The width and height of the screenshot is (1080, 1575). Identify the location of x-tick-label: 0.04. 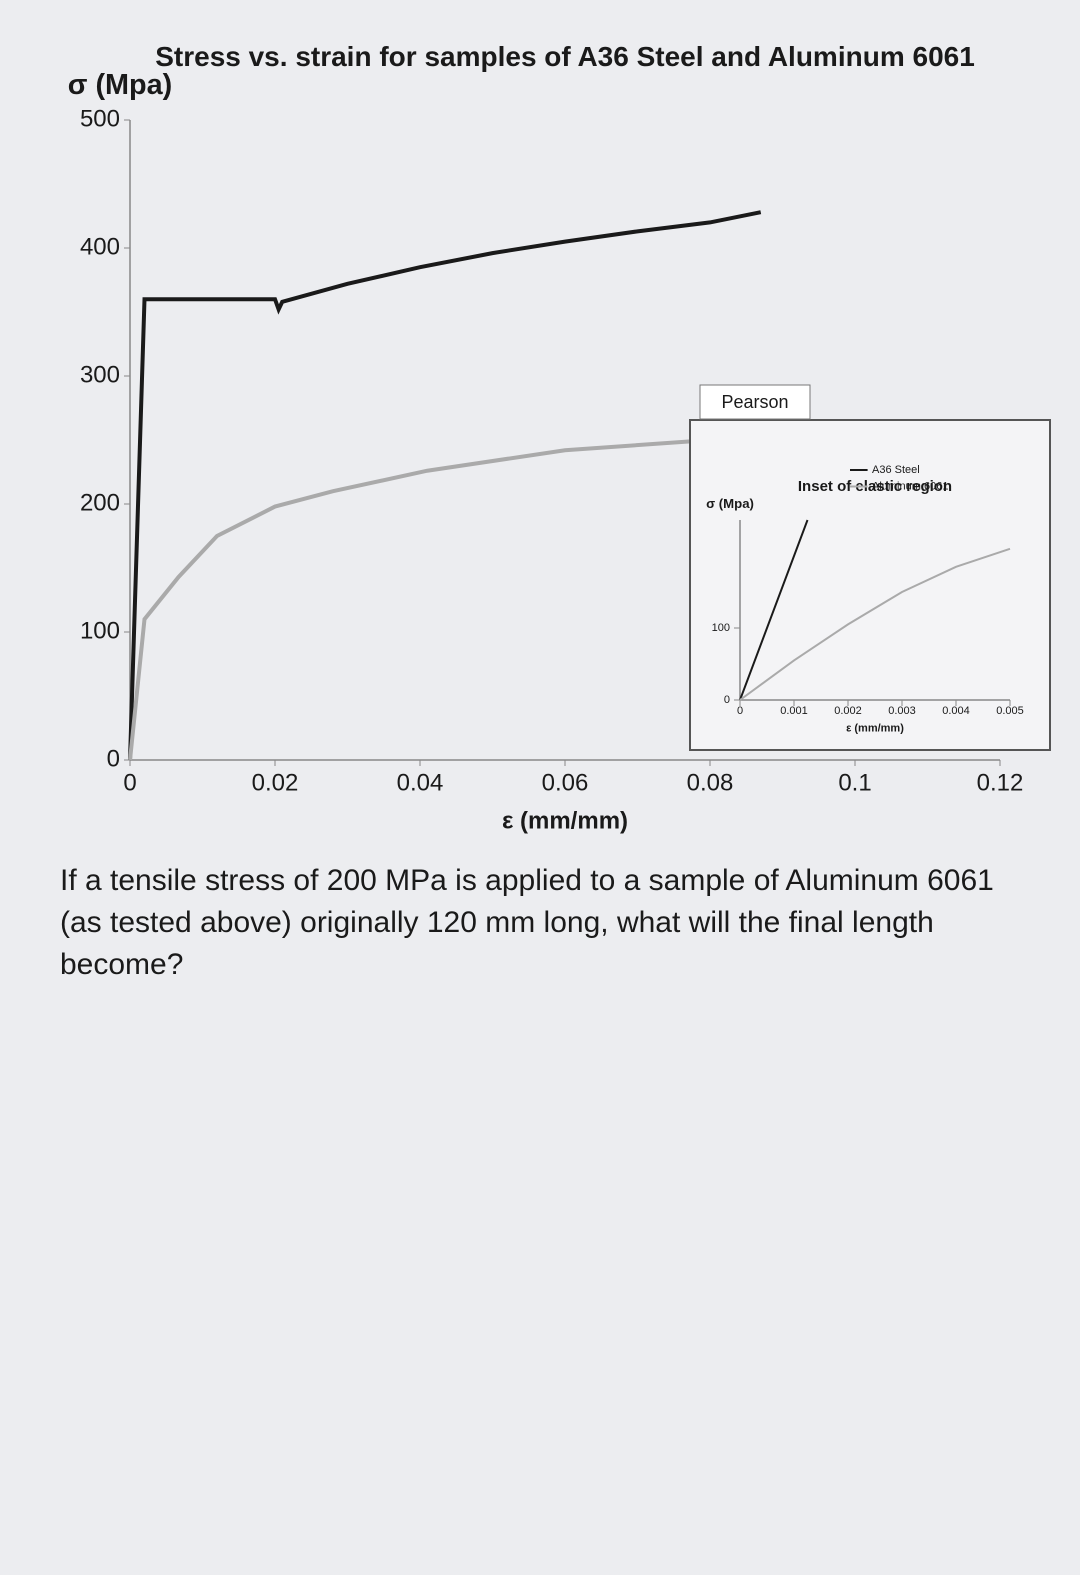
(420, 782).